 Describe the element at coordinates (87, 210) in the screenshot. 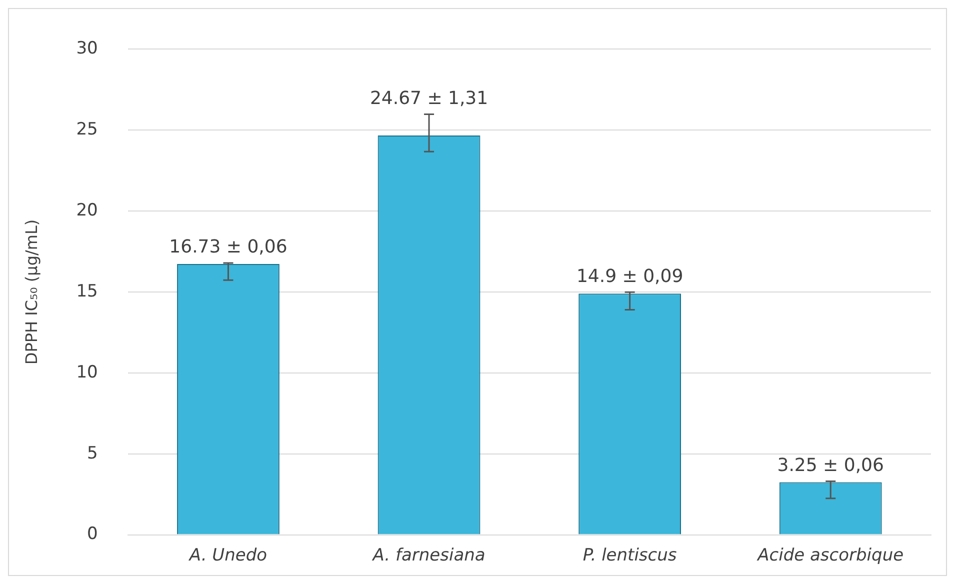

I see `y-tick-label: 20` at that location.